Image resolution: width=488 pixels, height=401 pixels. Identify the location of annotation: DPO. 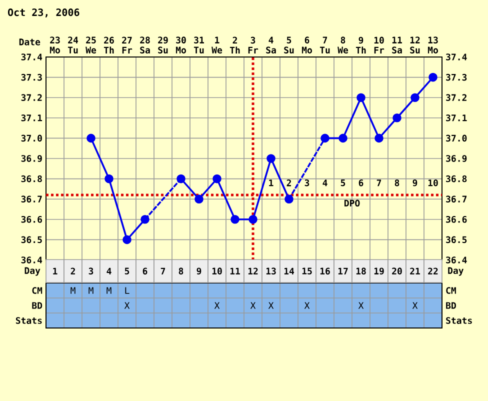
(352, 203).